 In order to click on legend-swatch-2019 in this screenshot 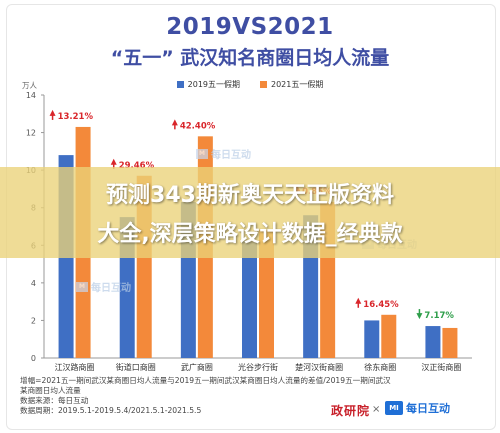, I will do `click(180, 84)`.